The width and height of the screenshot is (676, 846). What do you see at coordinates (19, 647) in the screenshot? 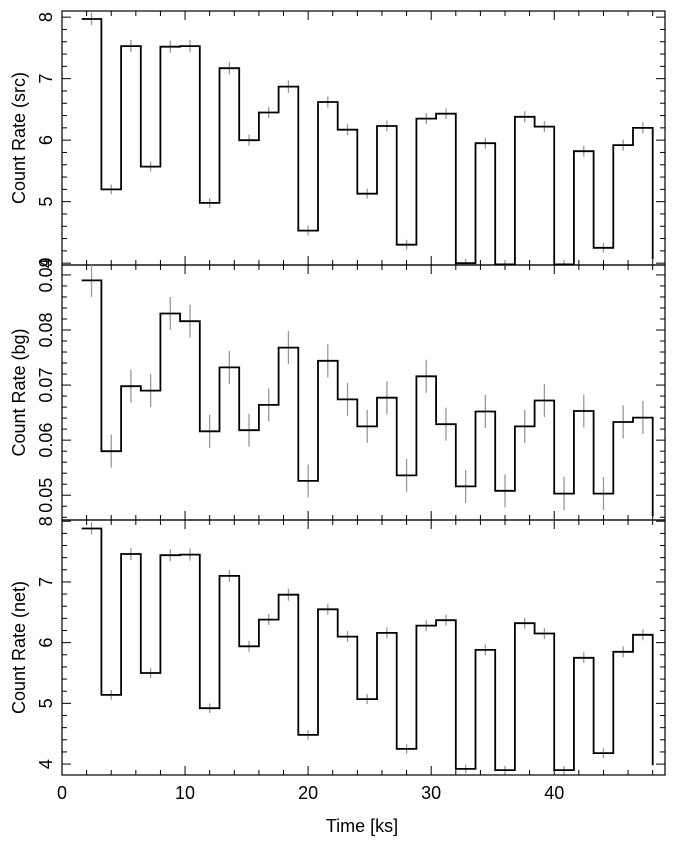
I see `y-axis-label: Count Rate (net)` at bounding box center [19, 647].